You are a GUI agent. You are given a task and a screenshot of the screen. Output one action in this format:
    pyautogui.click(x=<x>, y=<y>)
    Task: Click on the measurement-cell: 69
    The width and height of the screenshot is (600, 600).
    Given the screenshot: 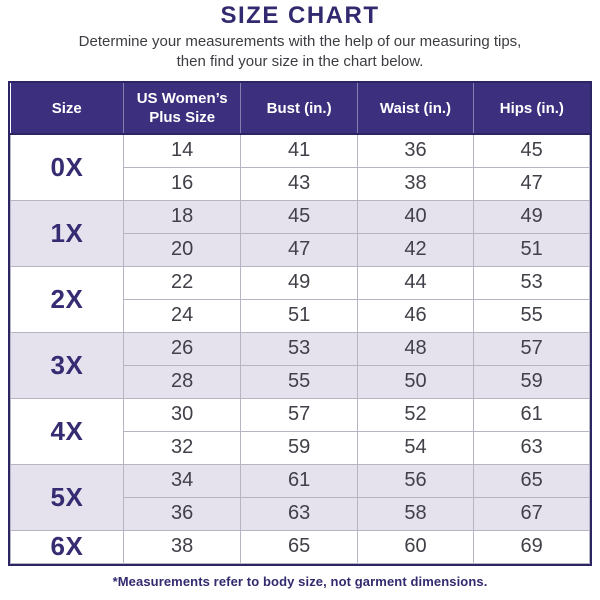 What is the action you would take?
    pyautogui.click(x=531, y=546)
    